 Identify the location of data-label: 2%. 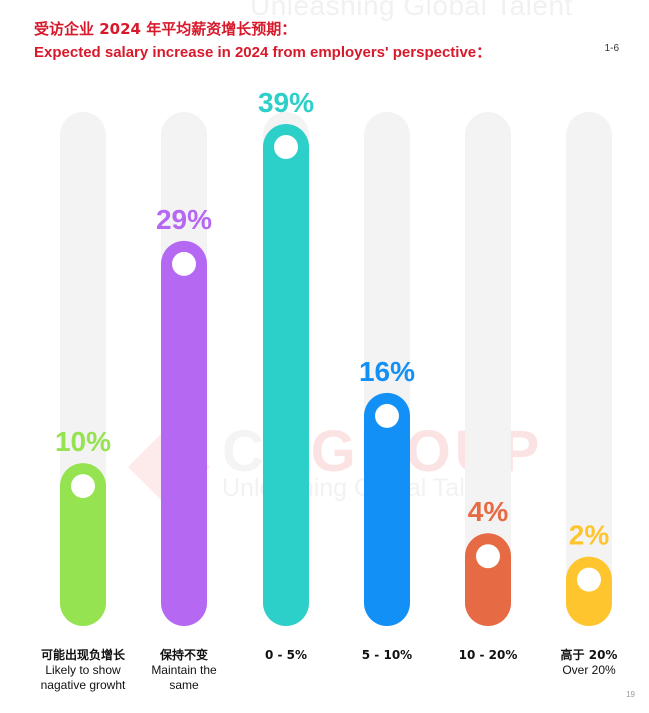
(589, 535).